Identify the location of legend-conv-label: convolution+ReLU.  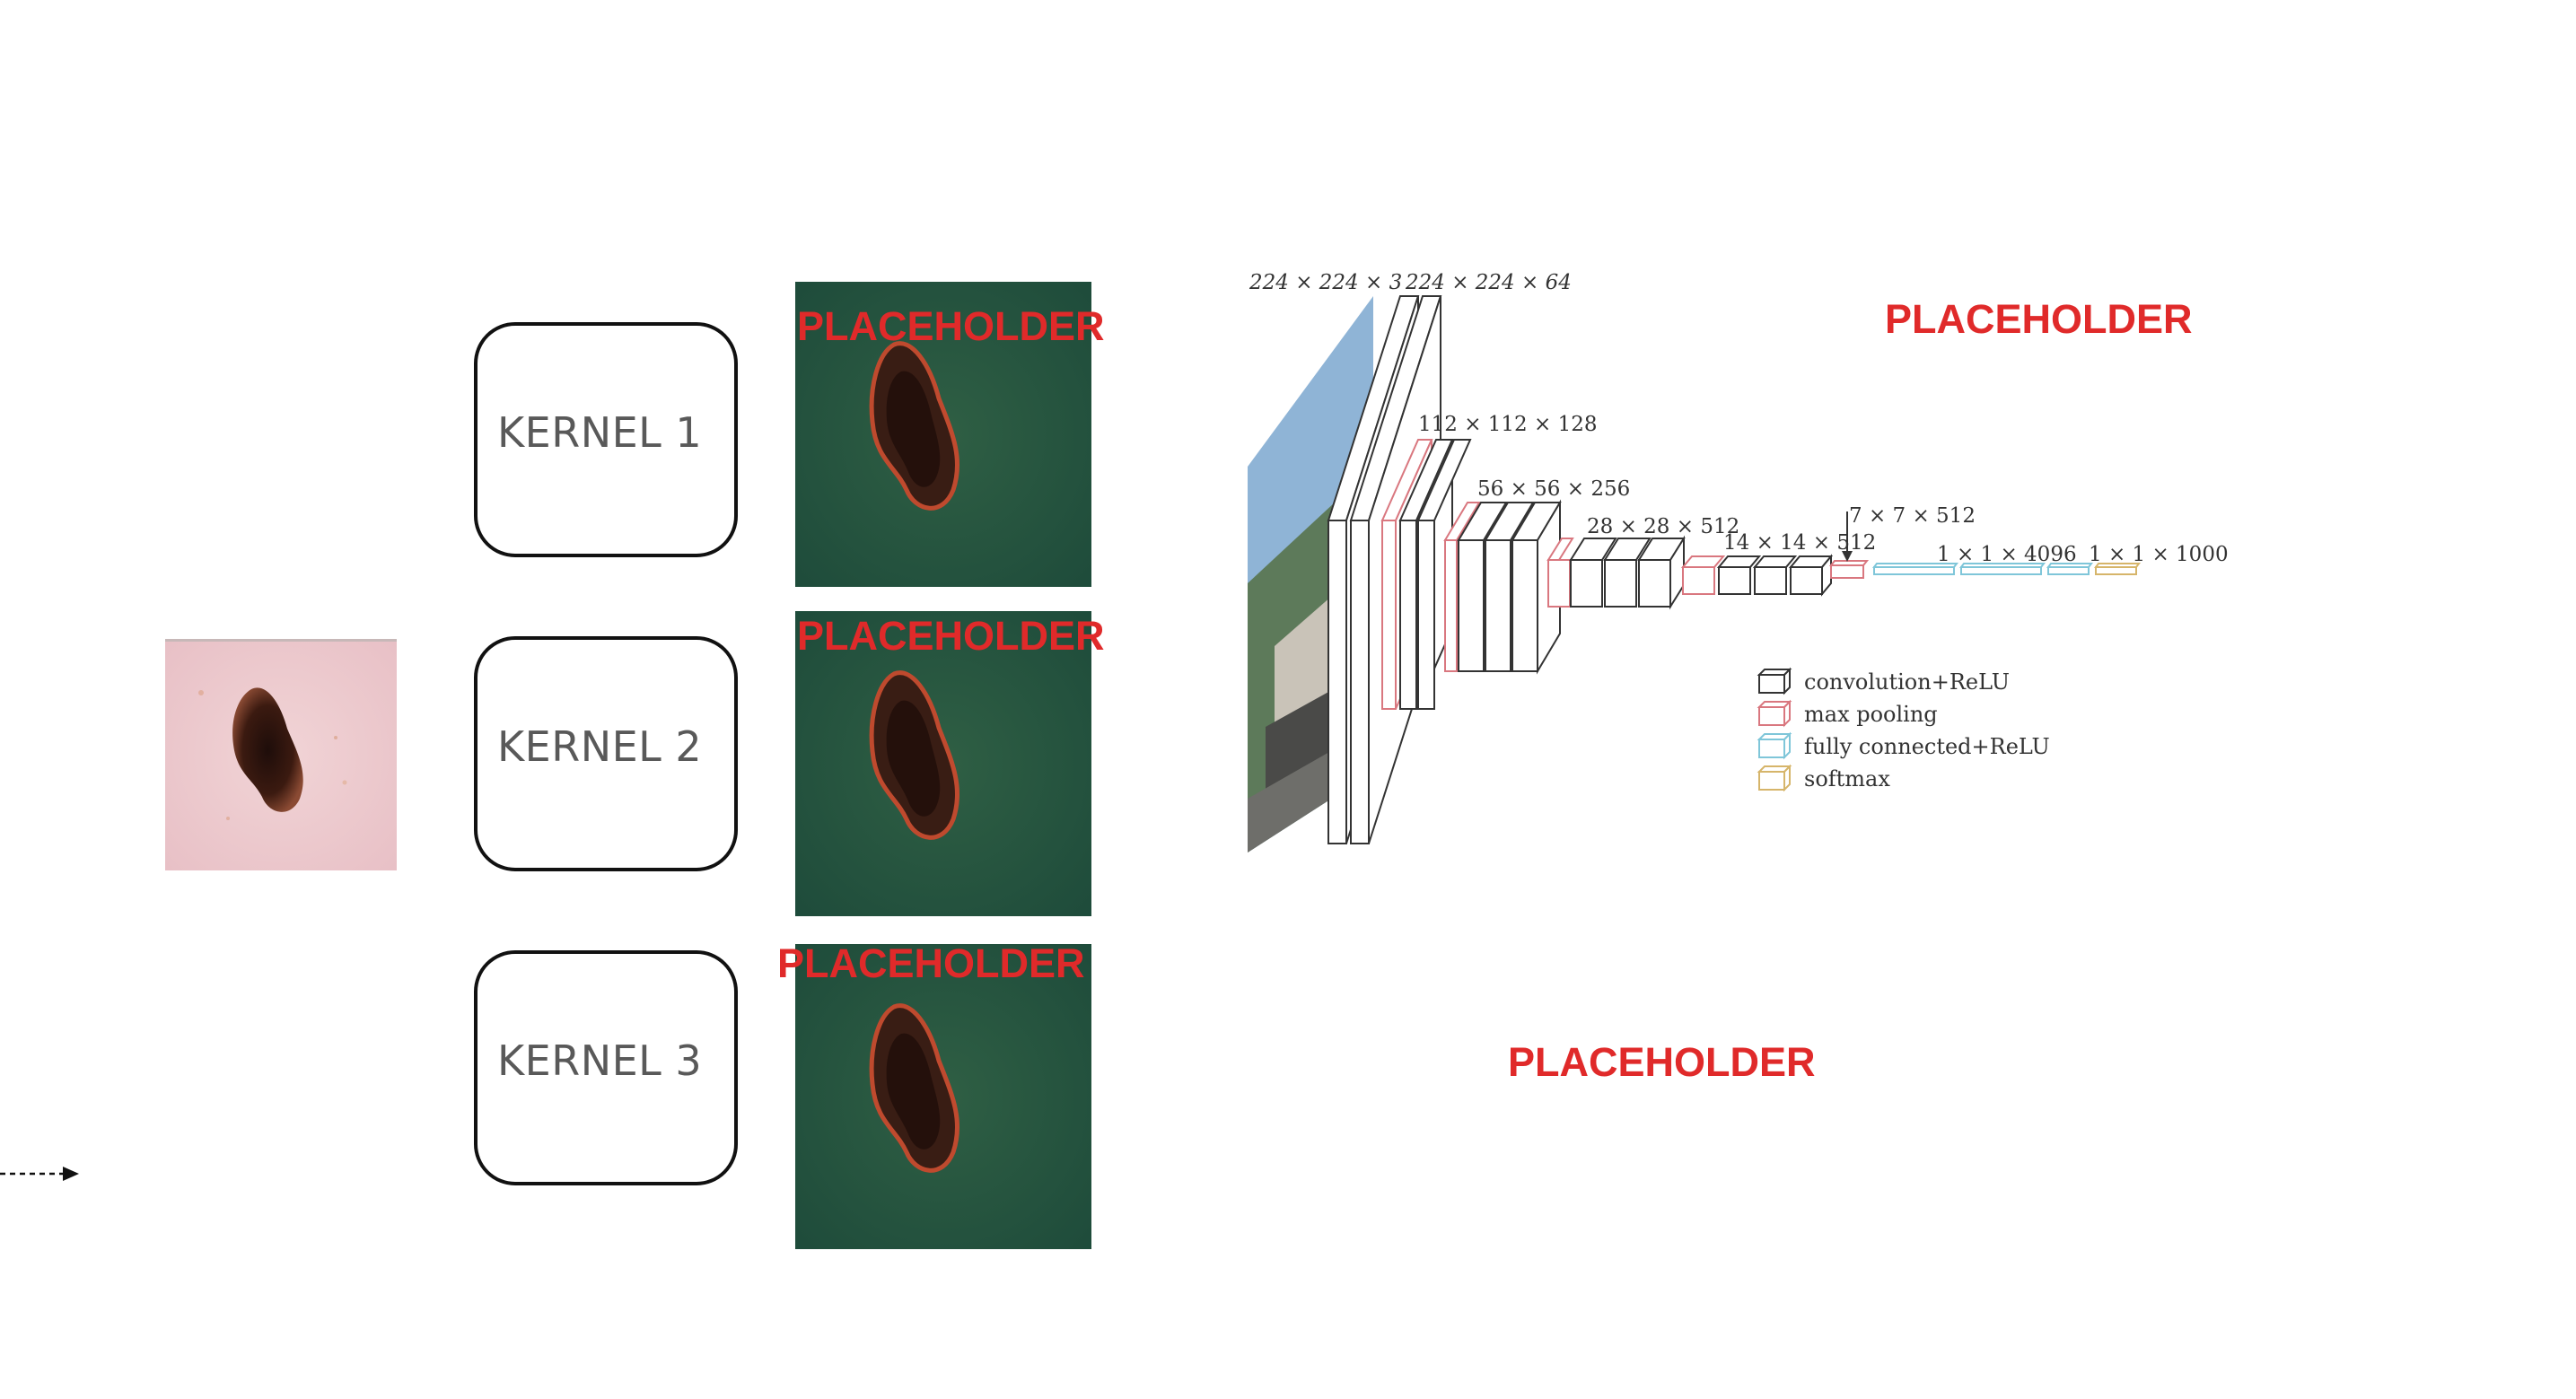
(1907, 682).